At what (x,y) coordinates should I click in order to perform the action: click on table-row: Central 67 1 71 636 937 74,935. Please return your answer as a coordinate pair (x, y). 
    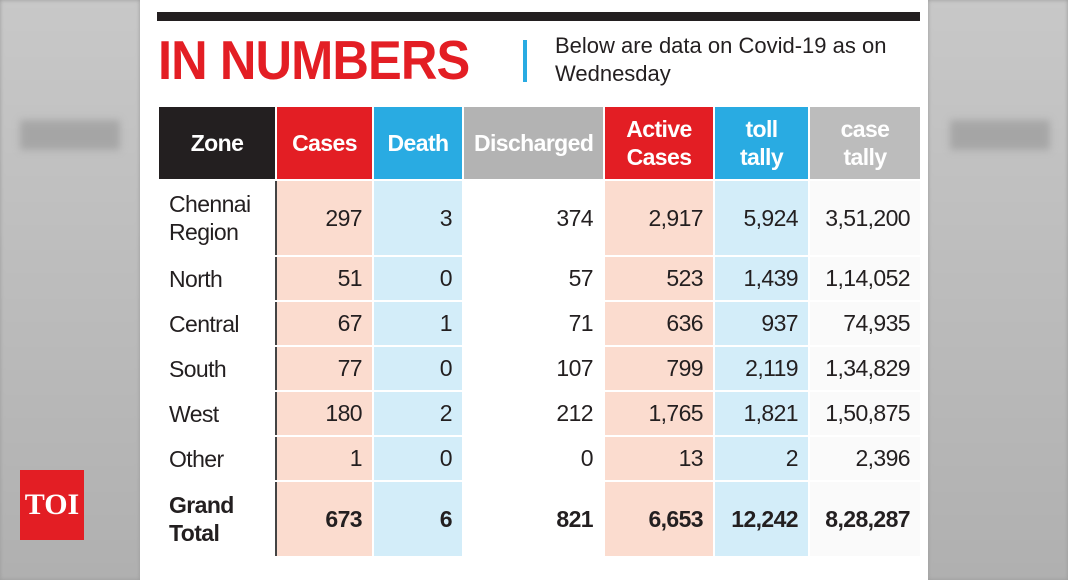
    Looking at the image, I should click on (539, 323).